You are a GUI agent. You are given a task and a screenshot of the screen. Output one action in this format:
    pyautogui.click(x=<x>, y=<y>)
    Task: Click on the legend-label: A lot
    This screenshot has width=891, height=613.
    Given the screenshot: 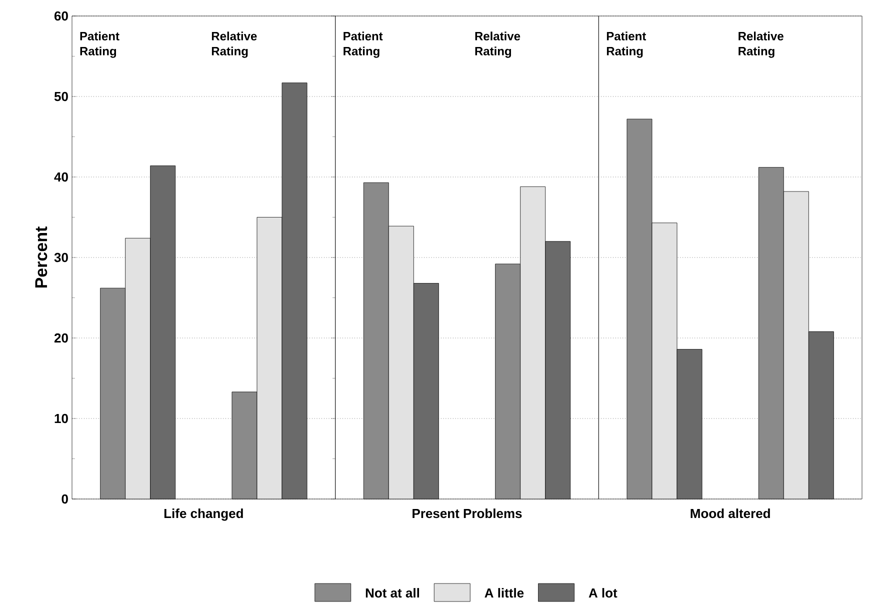 What is the action you would take?
    pyautogui.click(x=603, y=593)
    